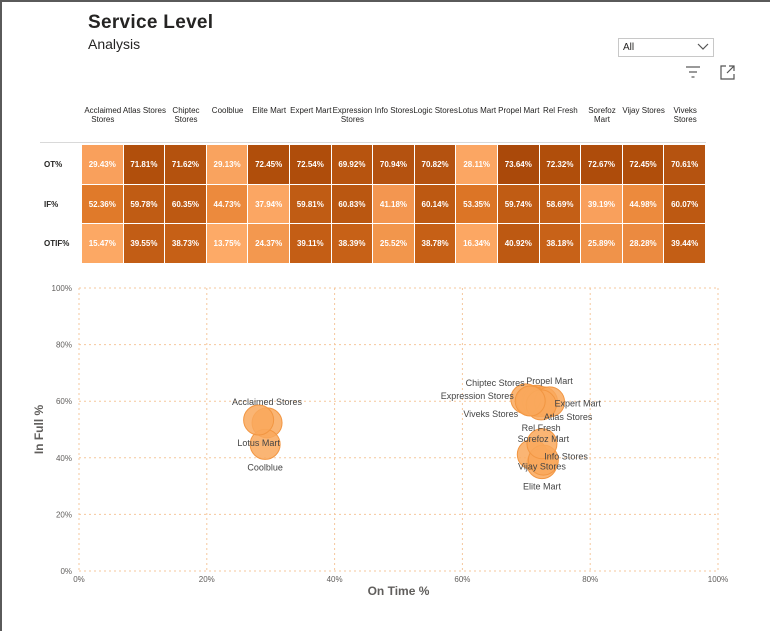 Image resolution: width=770 pixels, height=631 pixels. I want to click on matrix-cell: 70.94%, so click(394, 165).